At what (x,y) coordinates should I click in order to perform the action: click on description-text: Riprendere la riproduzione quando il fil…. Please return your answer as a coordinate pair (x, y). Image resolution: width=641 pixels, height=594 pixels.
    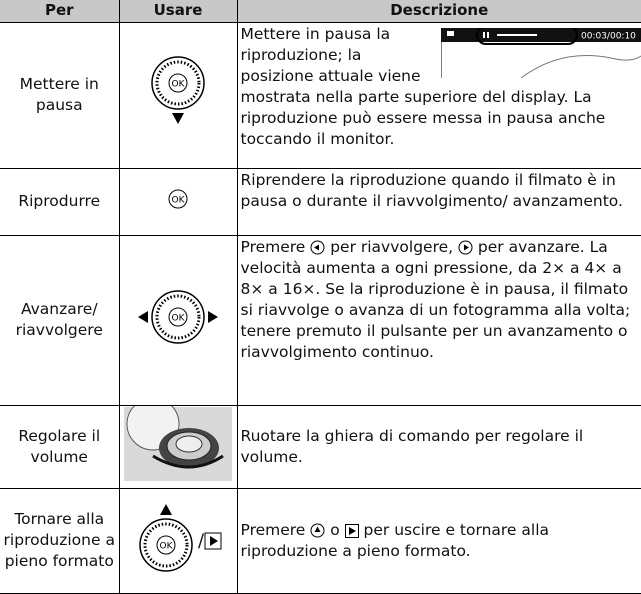
    Looking at the image, I should click on (431, 190).